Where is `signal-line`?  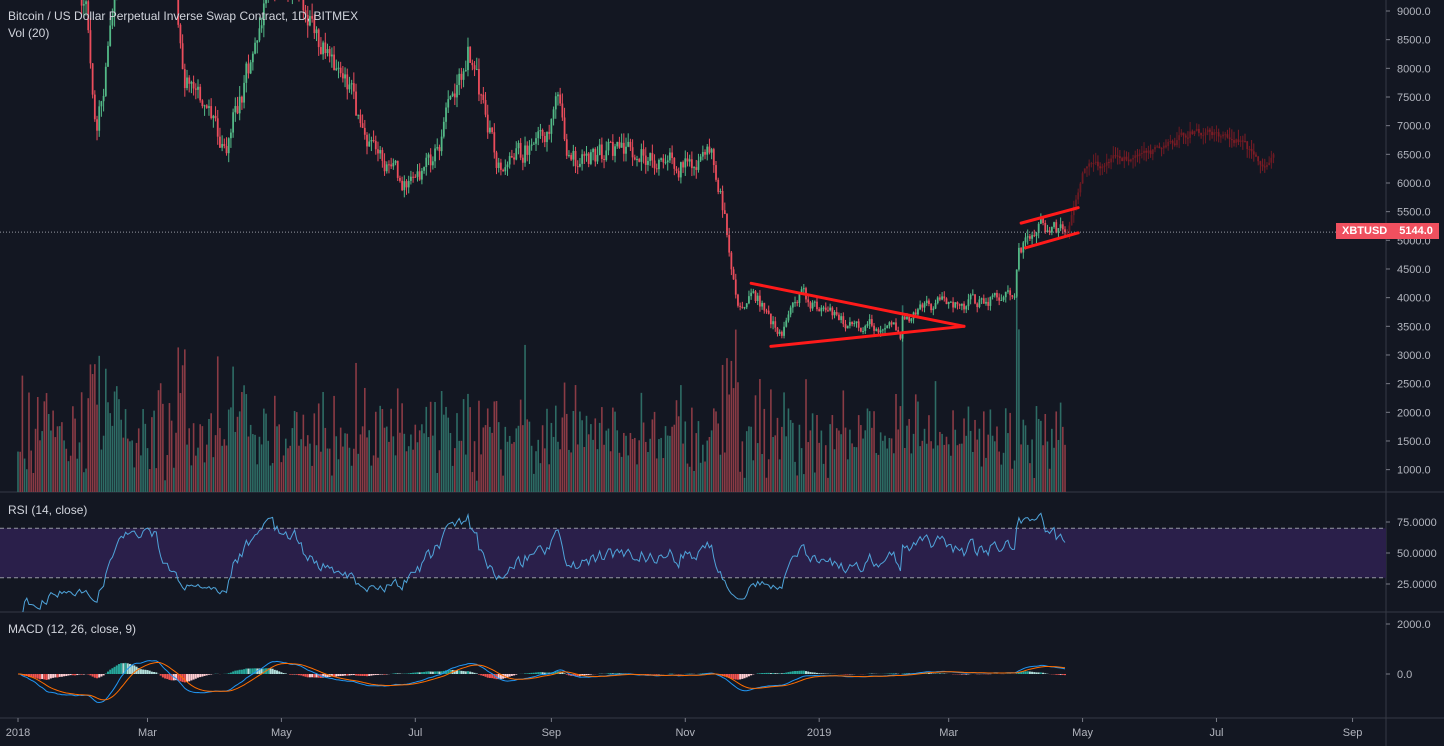
signal-line is located at coordinates (542, 681).